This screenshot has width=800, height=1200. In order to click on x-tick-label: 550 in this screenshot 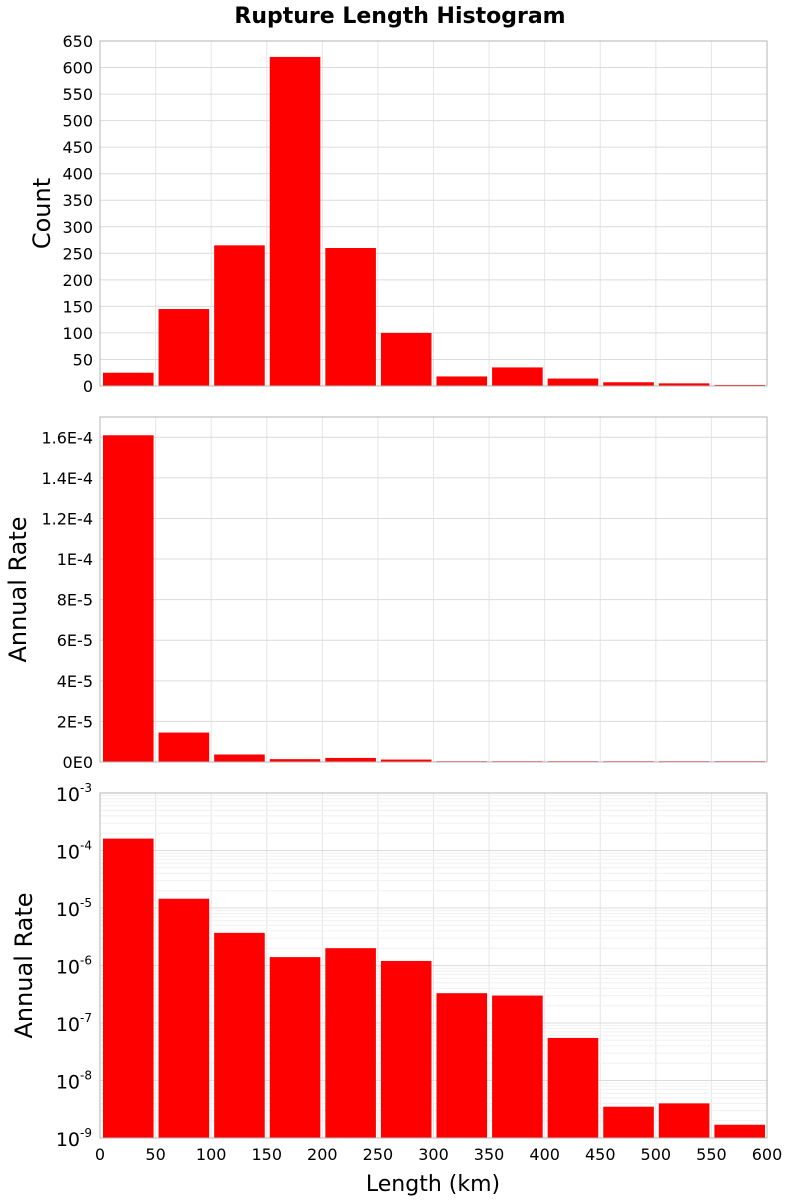, I will do `click(711, 1154)`.